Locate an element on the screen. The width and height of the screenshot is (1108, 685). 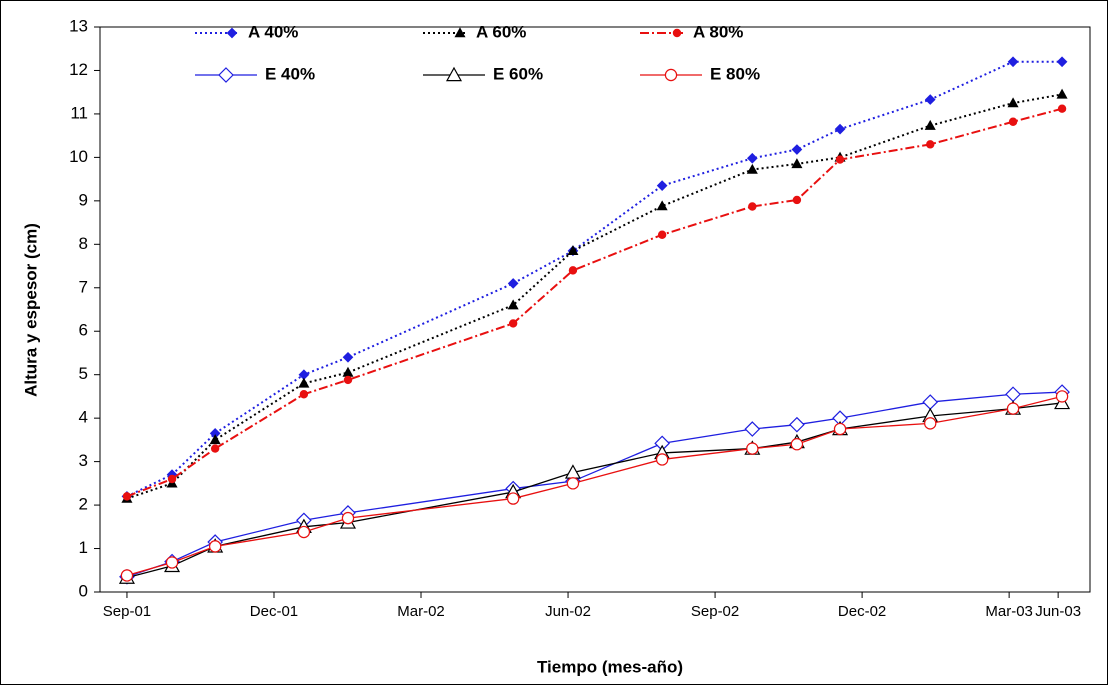
y-tick-label: 2 is located at coordinates (83, 504).